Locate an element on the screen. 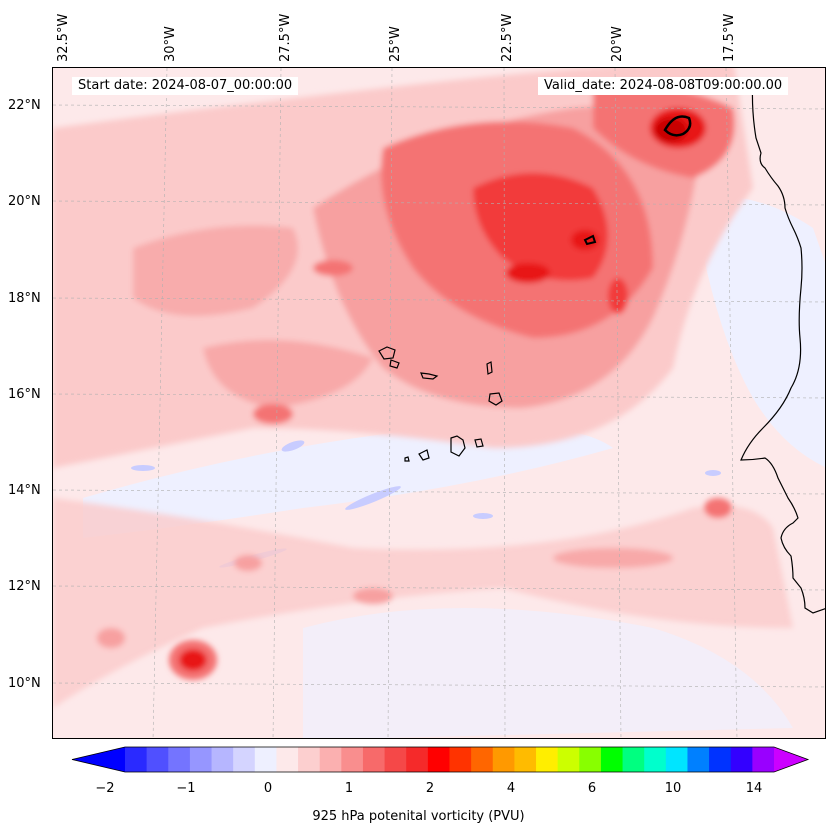 Image resolution: width=837 pixels, height=836 pixels. colorbar-outline is located at coordinates (440, 759).